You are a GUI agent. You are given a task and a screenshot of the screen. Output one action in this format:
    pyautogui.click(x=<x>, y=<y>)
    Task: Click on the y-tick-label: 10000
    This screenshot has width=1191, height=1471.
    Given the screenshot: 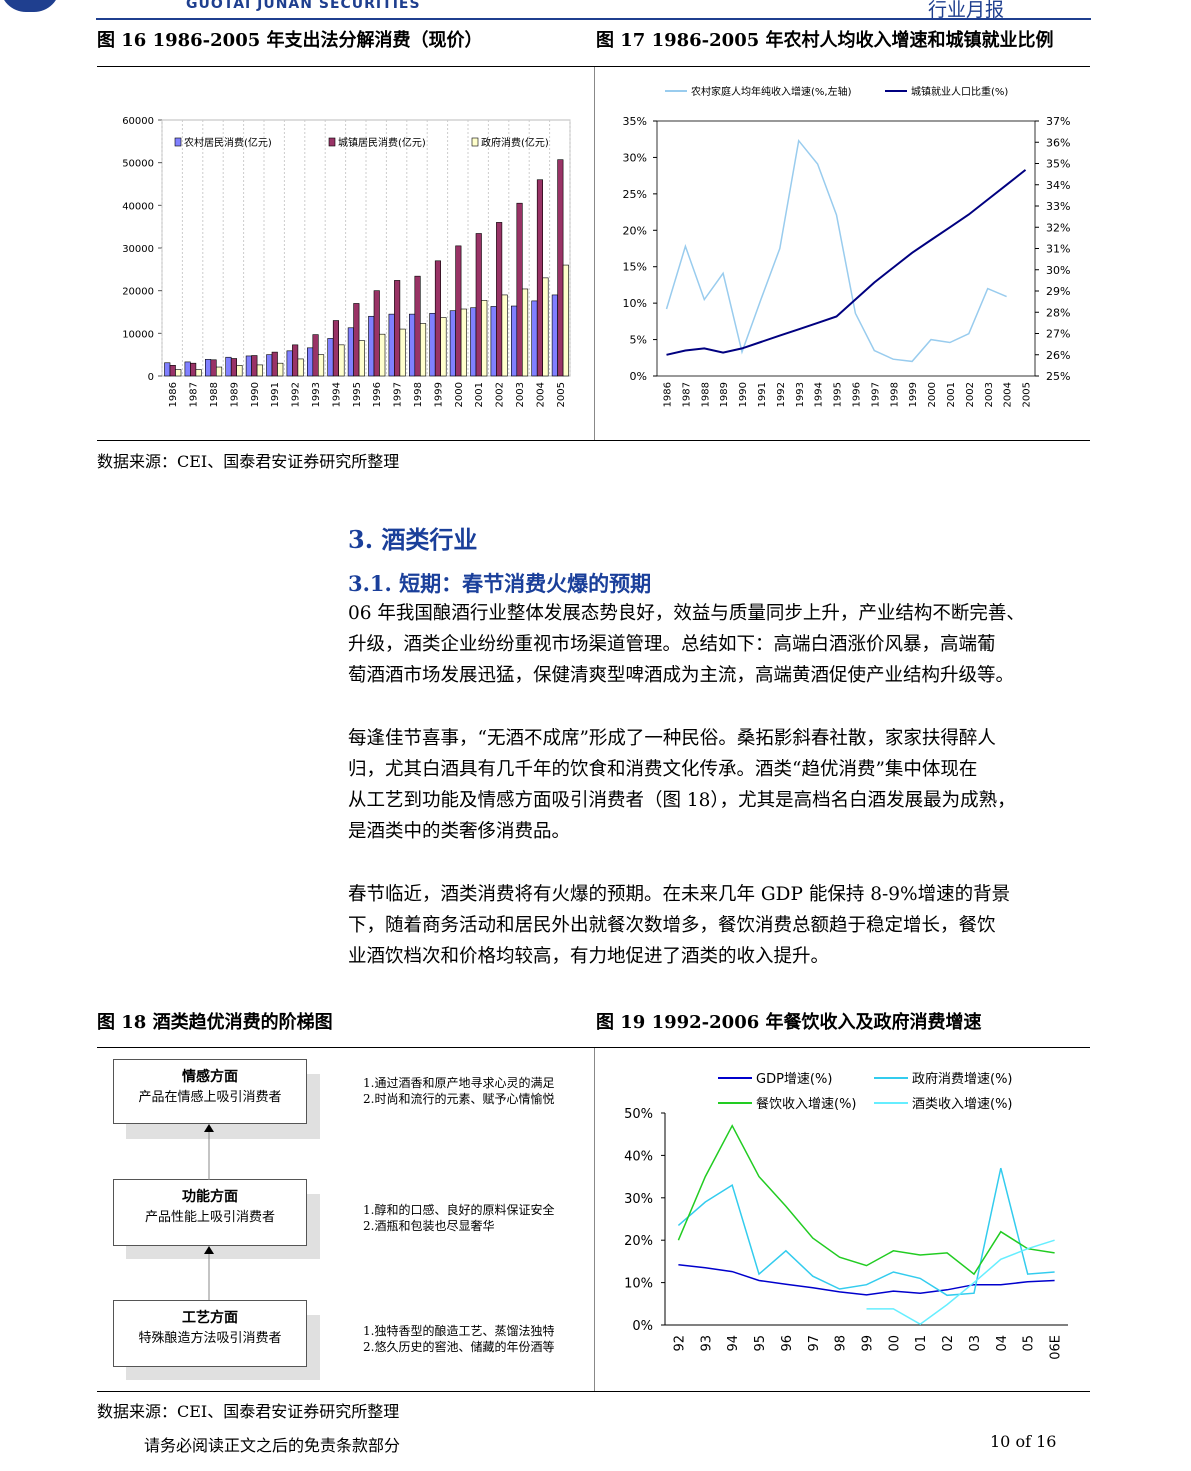 What is the action you would take?
    pyautogui.click(x=138, y=334)
    